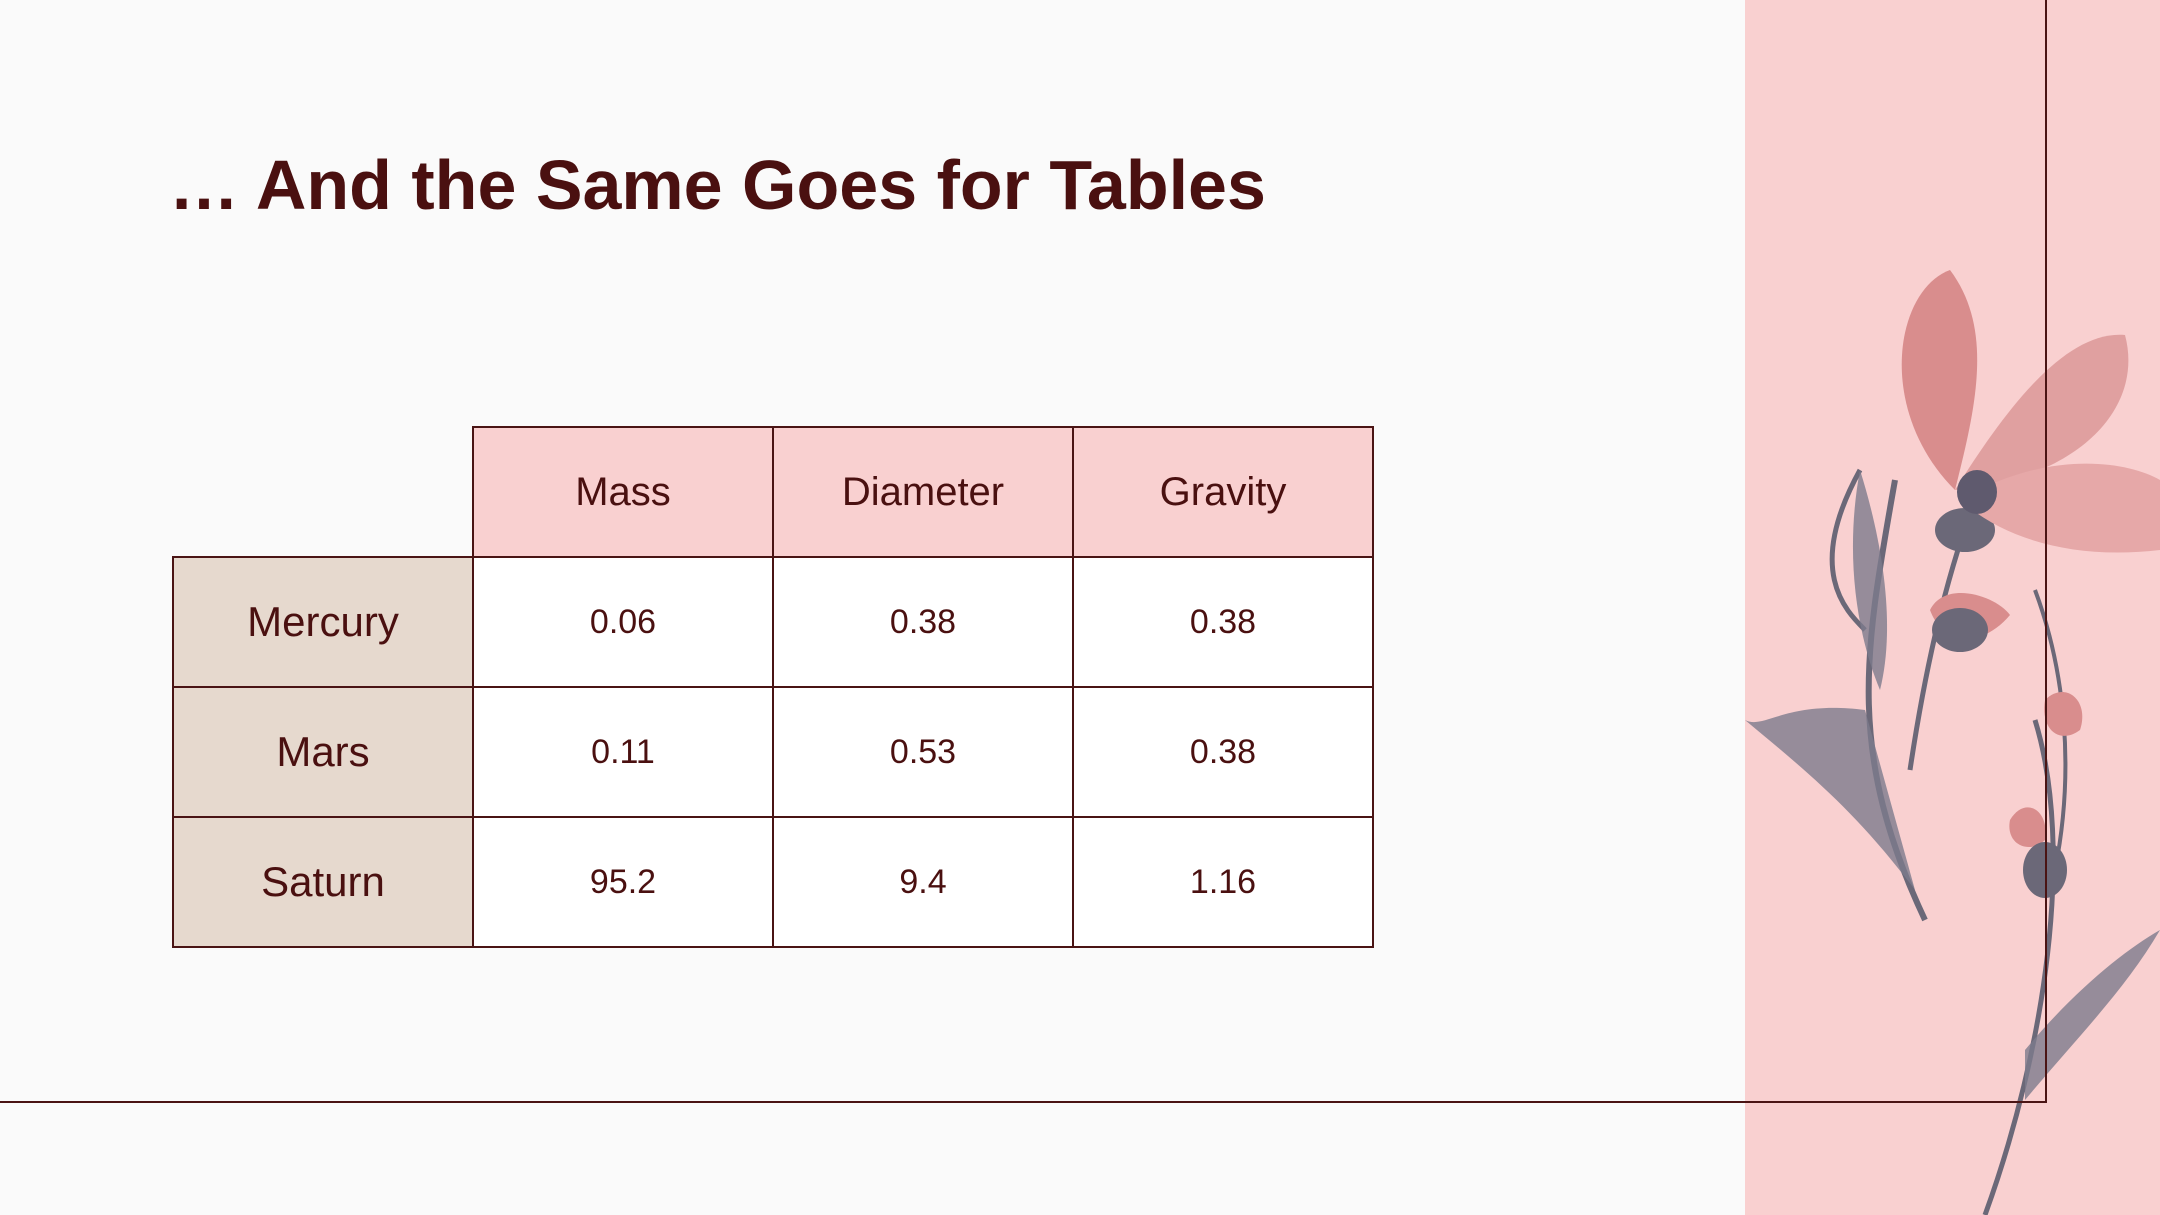 The width and height of the screenshot is (2160, 1215). Describe the element at coordinates (623, 492) in the screenshot. I see `column-header: Mass` at that location.